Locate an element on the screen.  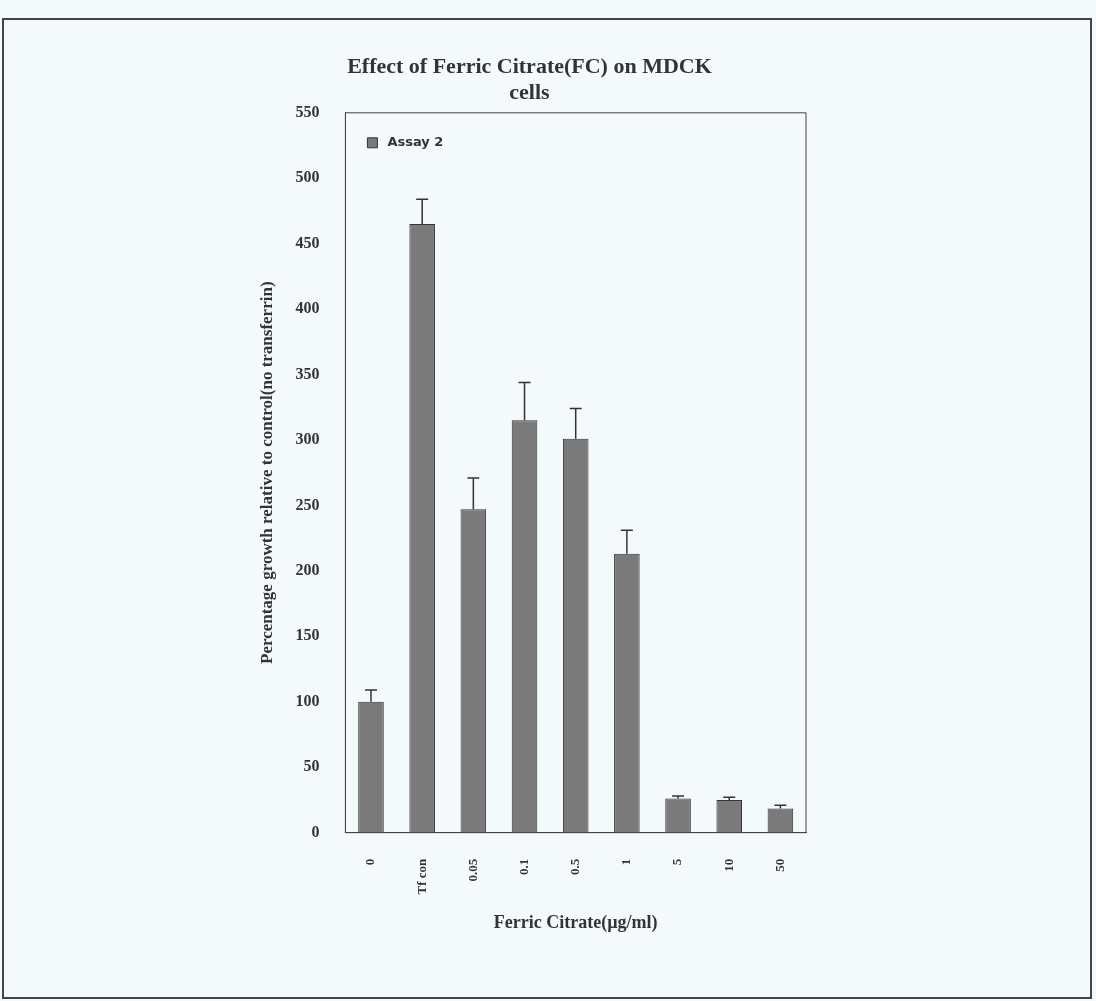
y-tick-label: 400 is located at coordinates (307, 308).